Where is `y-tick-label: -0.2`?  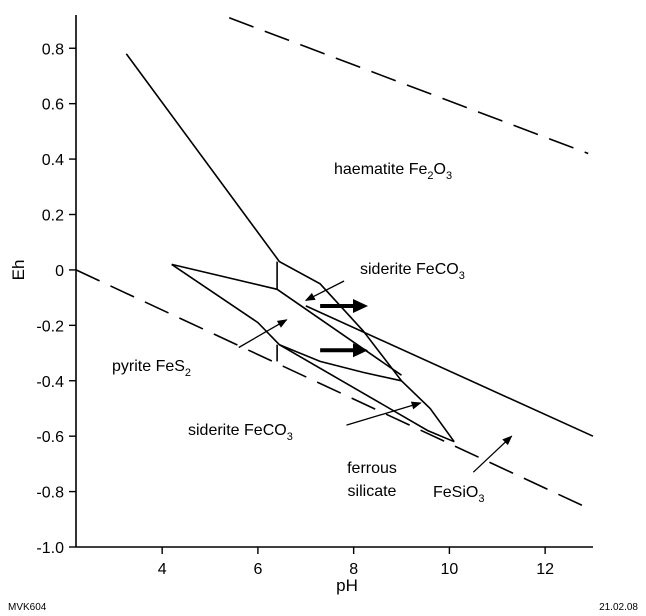 y-tick-label: -0.2 is located at coordinates (50, 326).